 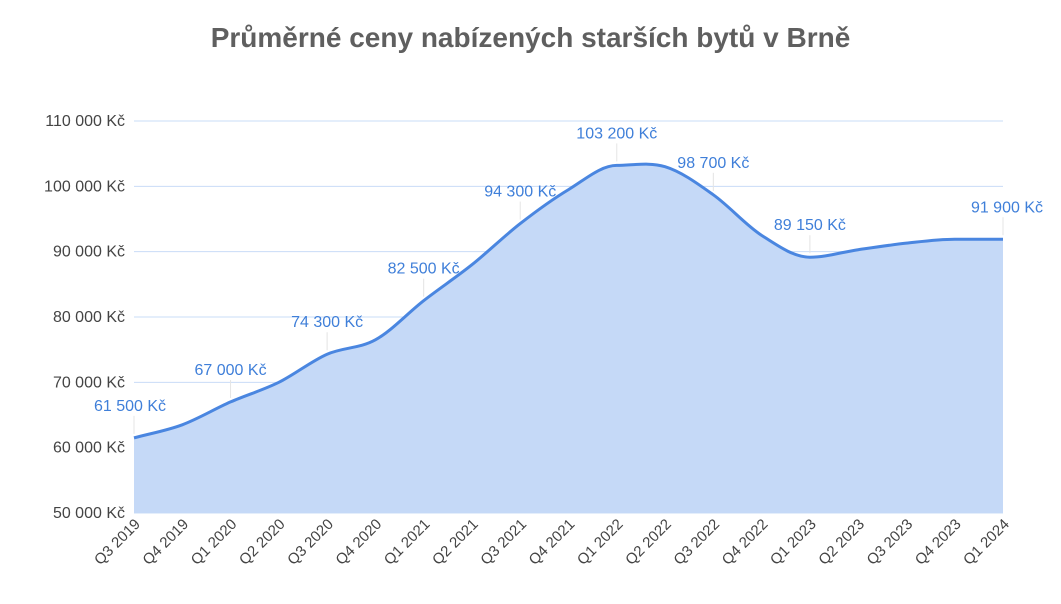 What do you see at coordinates (938, 542) in the screenshot?
I see `x-tick-label: Q4 2023` at bounding box center [938, 542].